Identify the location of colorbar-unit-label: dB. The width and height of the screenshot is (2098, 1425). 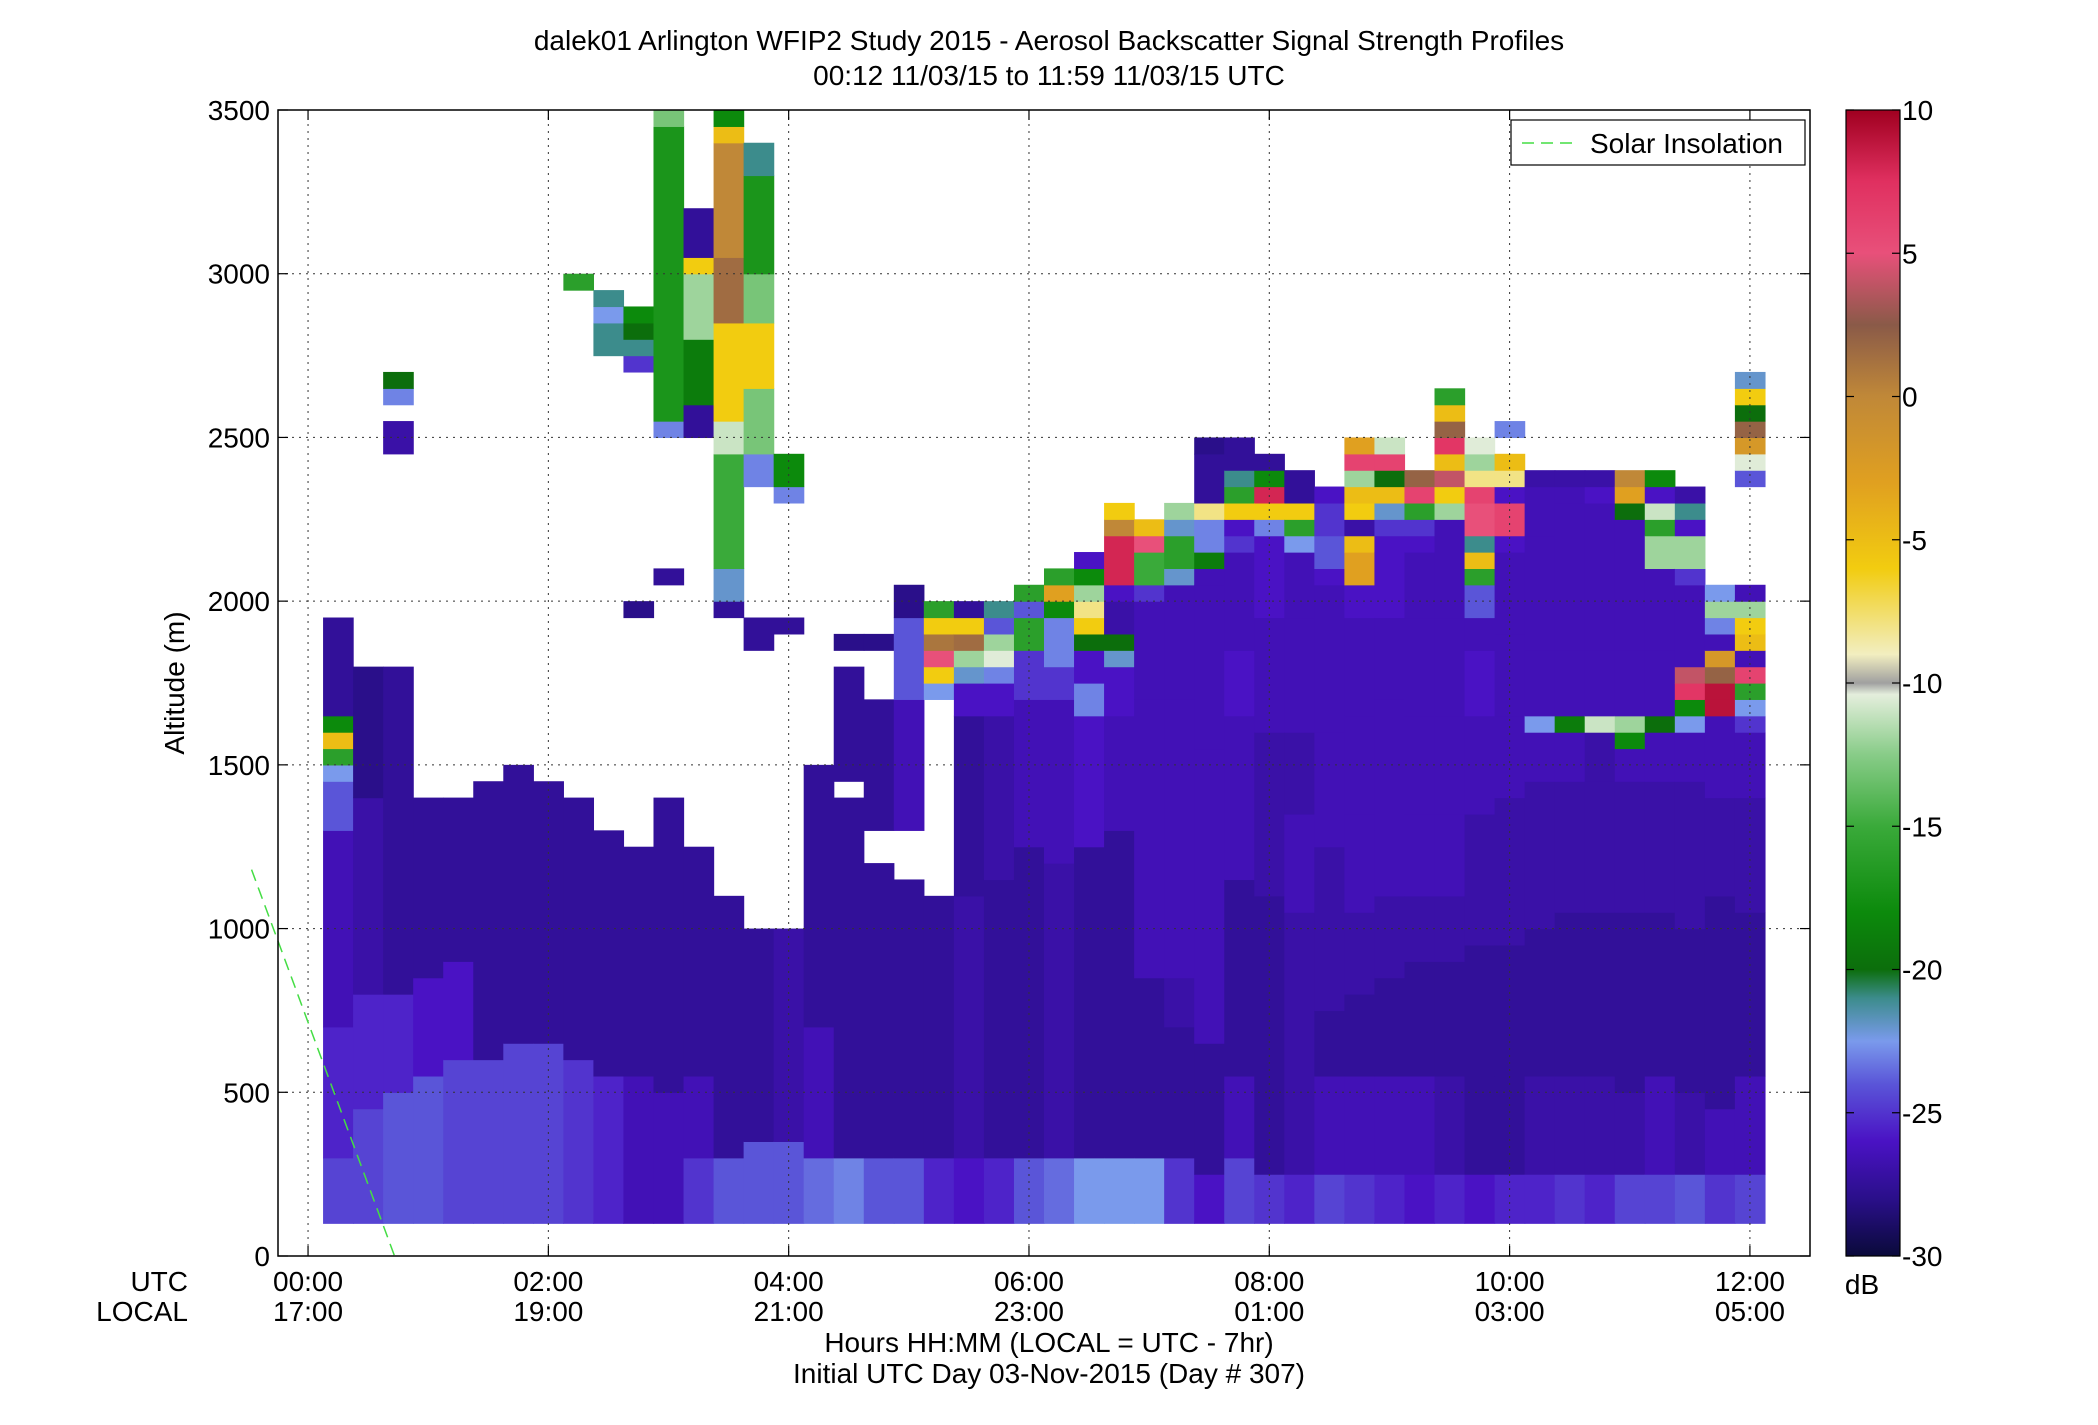
(1862, 1284).